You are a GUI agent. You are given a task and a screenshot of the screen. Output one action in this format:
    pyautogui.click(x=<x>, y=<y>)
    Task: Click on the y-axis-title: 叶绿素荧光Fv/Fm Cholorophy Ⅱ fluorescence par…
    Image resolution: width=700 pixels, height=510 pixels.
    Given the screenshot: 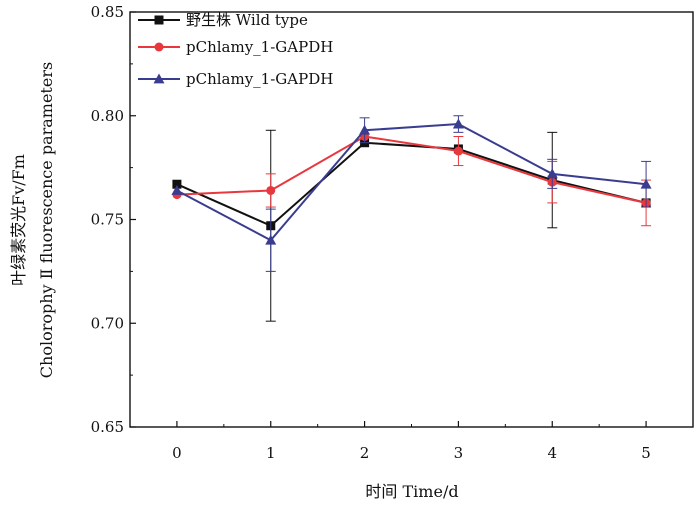 What is the action you would take?
    pyautogui.click(x=32, y=220)
    